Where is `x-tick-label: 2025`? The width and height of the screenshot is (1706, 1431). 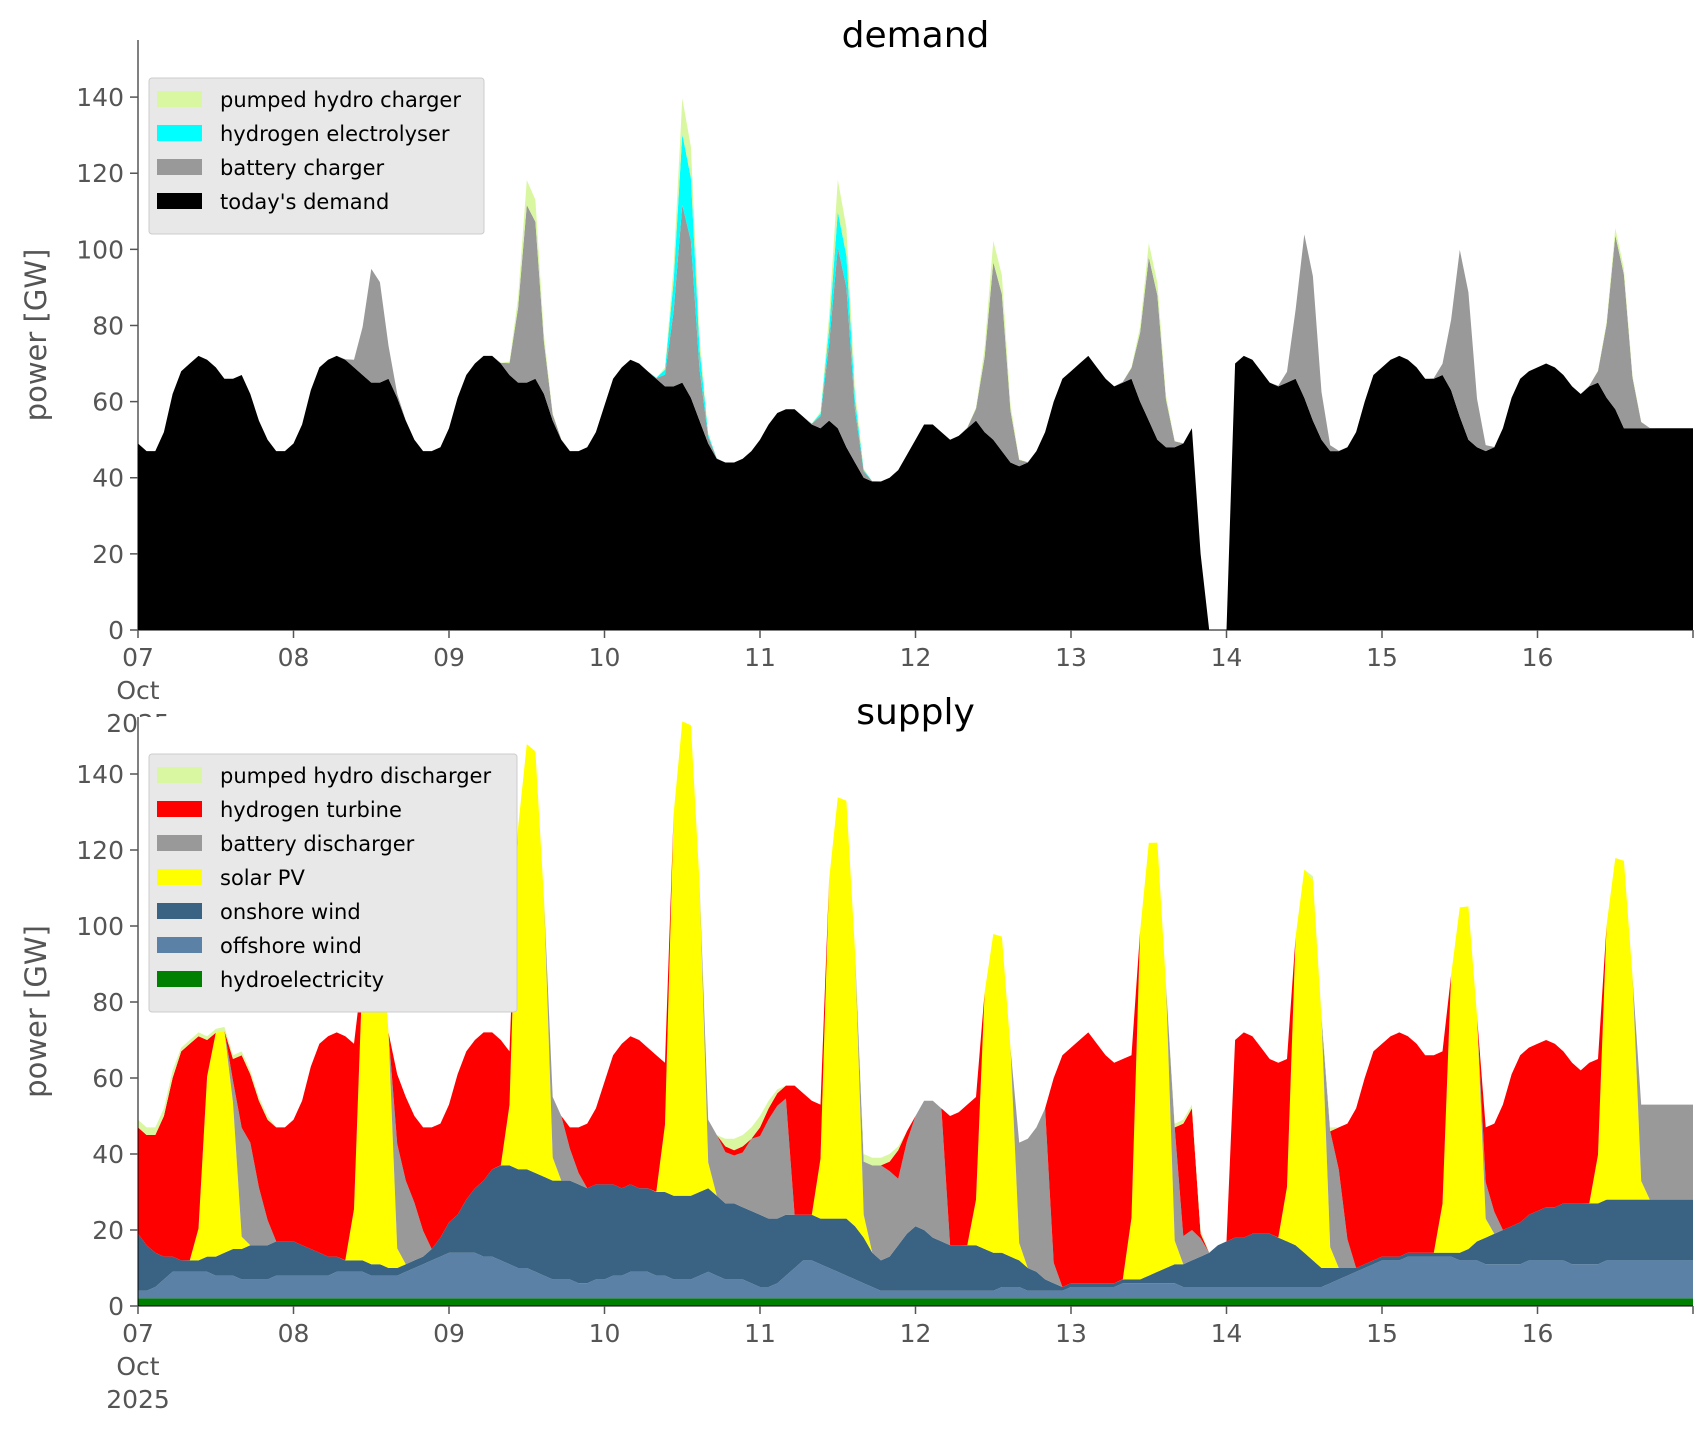
x-tick-label: 2025 is located at coordinates (138, 1399).